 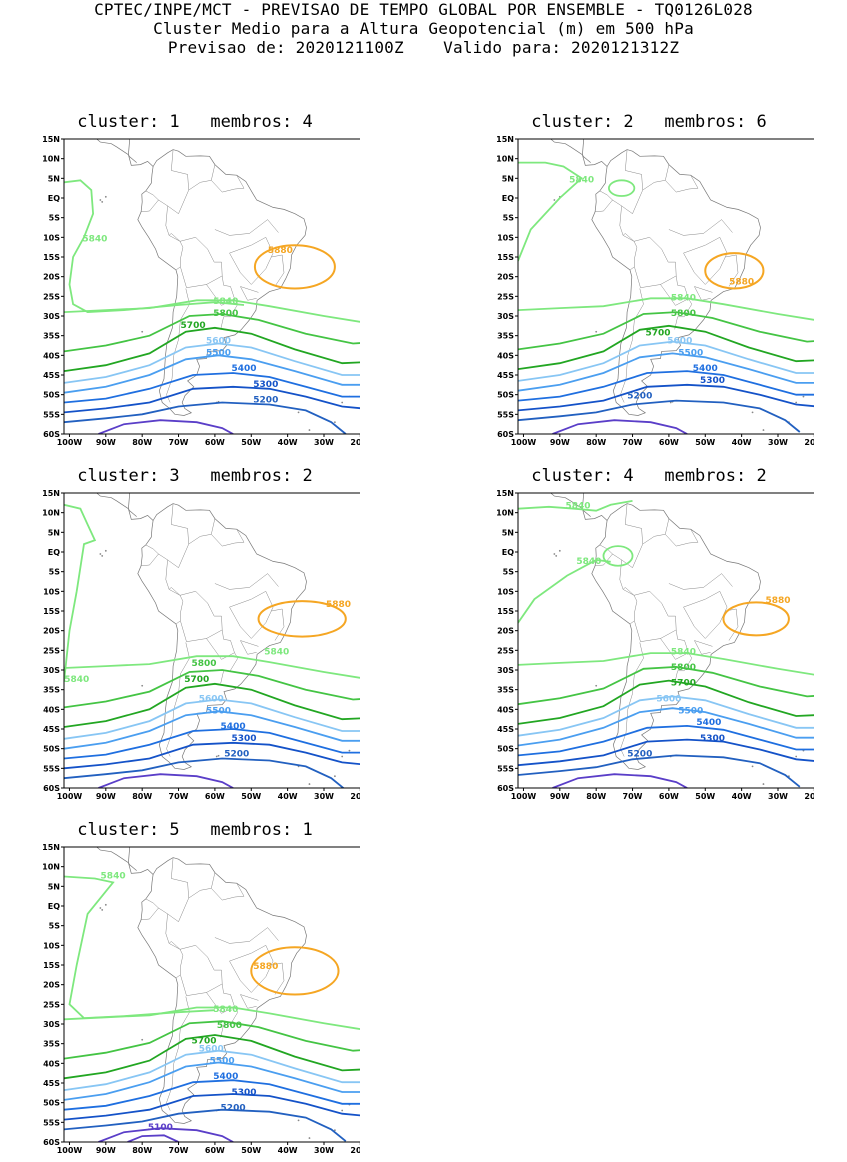 I want to click on lat-tick-label: 15N, so click(x=505, y=139).